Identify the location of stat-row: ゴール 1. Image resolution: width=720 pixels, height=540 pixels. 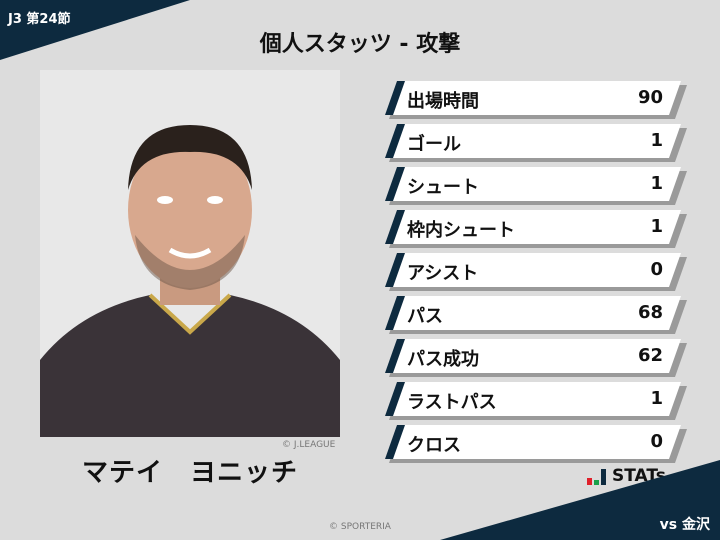
(536, 141).